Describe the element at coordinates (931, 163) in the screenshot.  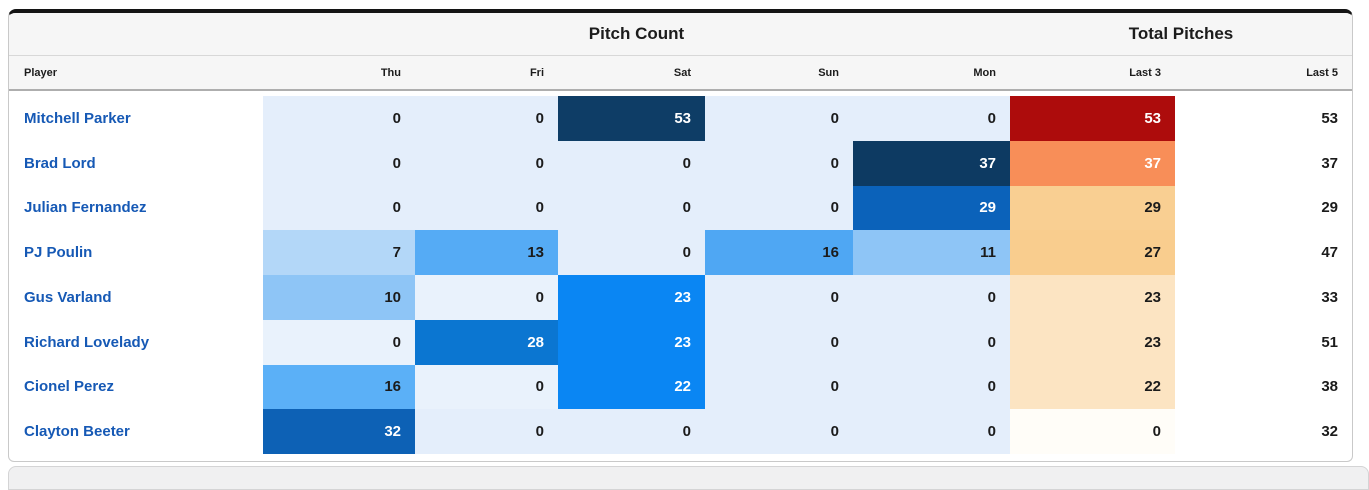
I see `heatmap-cell-mon: 37` at that location.